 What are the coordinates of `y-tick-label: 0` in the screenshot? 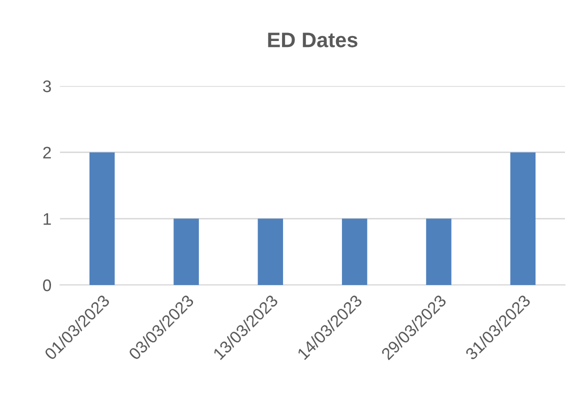 It's located at (47, 285).